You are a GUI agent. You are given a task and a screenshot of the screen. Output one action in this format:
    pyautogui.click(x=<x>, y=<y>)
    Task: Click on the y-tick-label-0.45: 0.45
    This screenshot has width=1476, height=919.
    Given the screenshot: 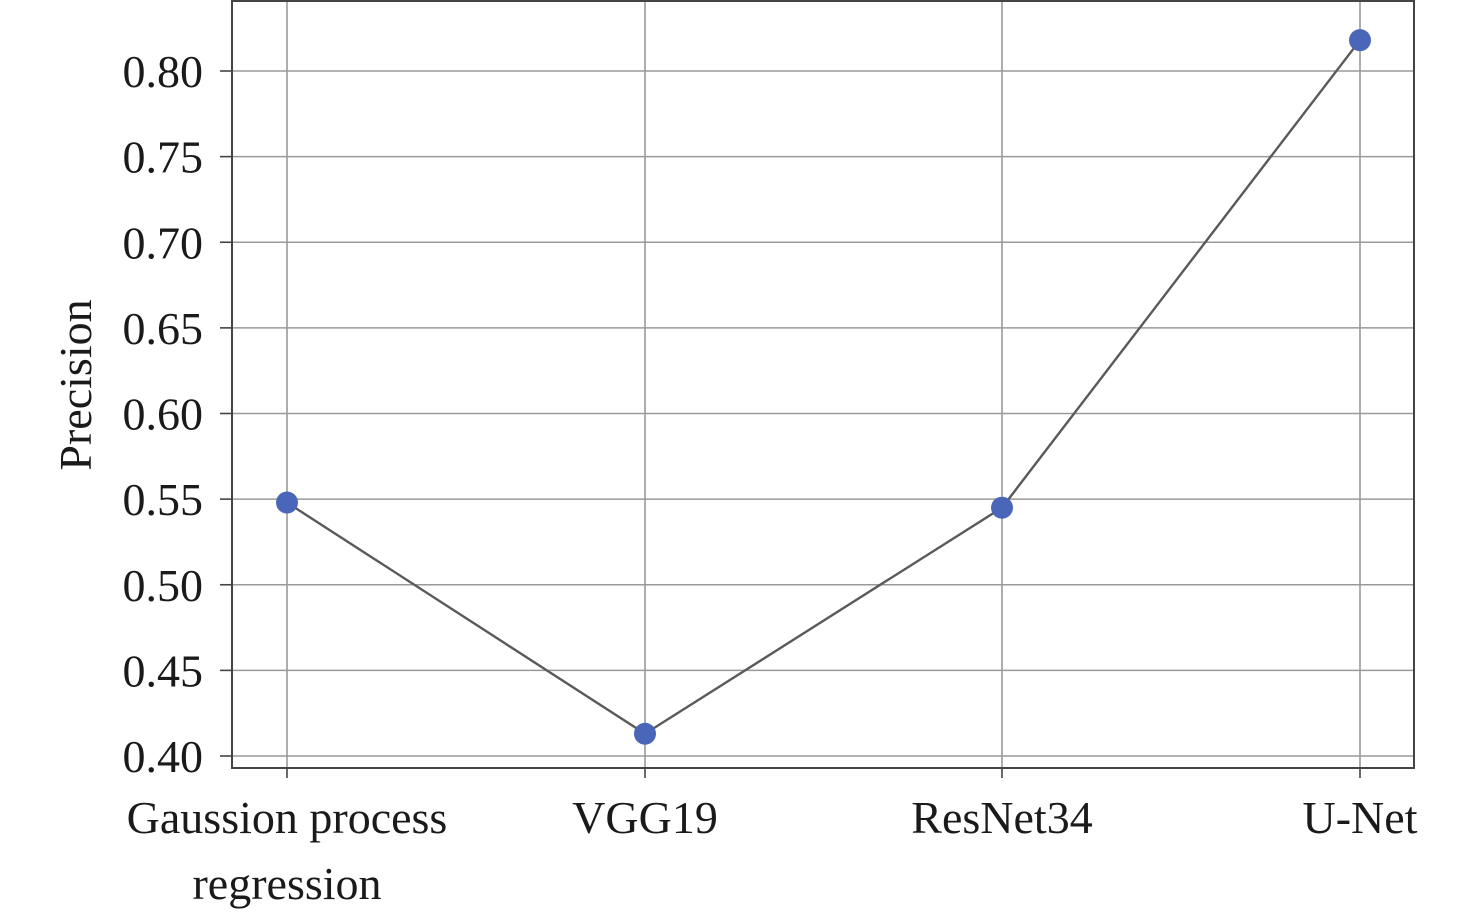 What is the action you would take?
    pyautogui.click(x=163, y=670)
    